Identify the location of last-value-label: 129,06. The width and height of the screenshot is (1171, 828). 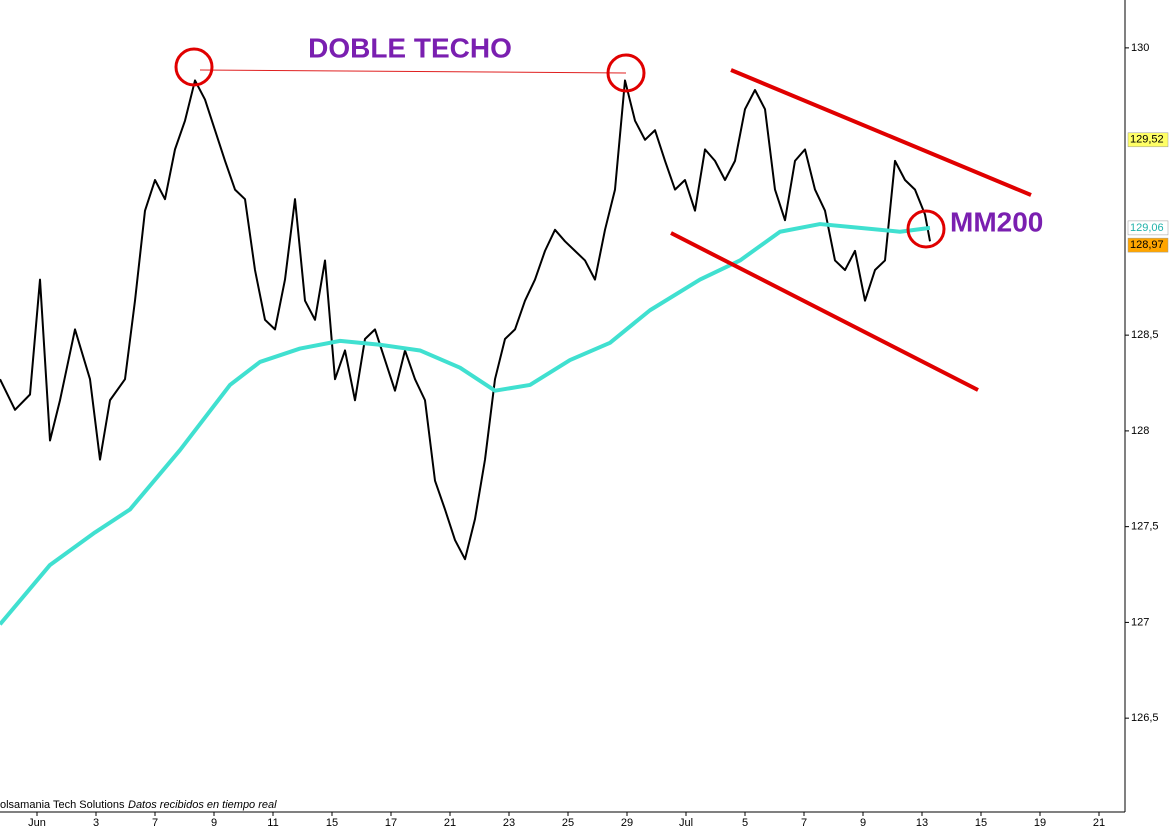
(1147, 228).